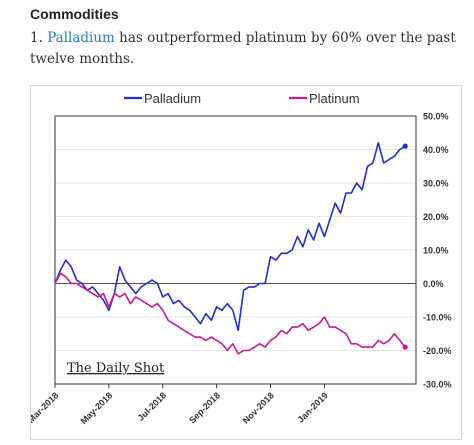  Describe the element at coordinates (334, 98) in the screenshot. I see `legend-label: Platinum` at that location.